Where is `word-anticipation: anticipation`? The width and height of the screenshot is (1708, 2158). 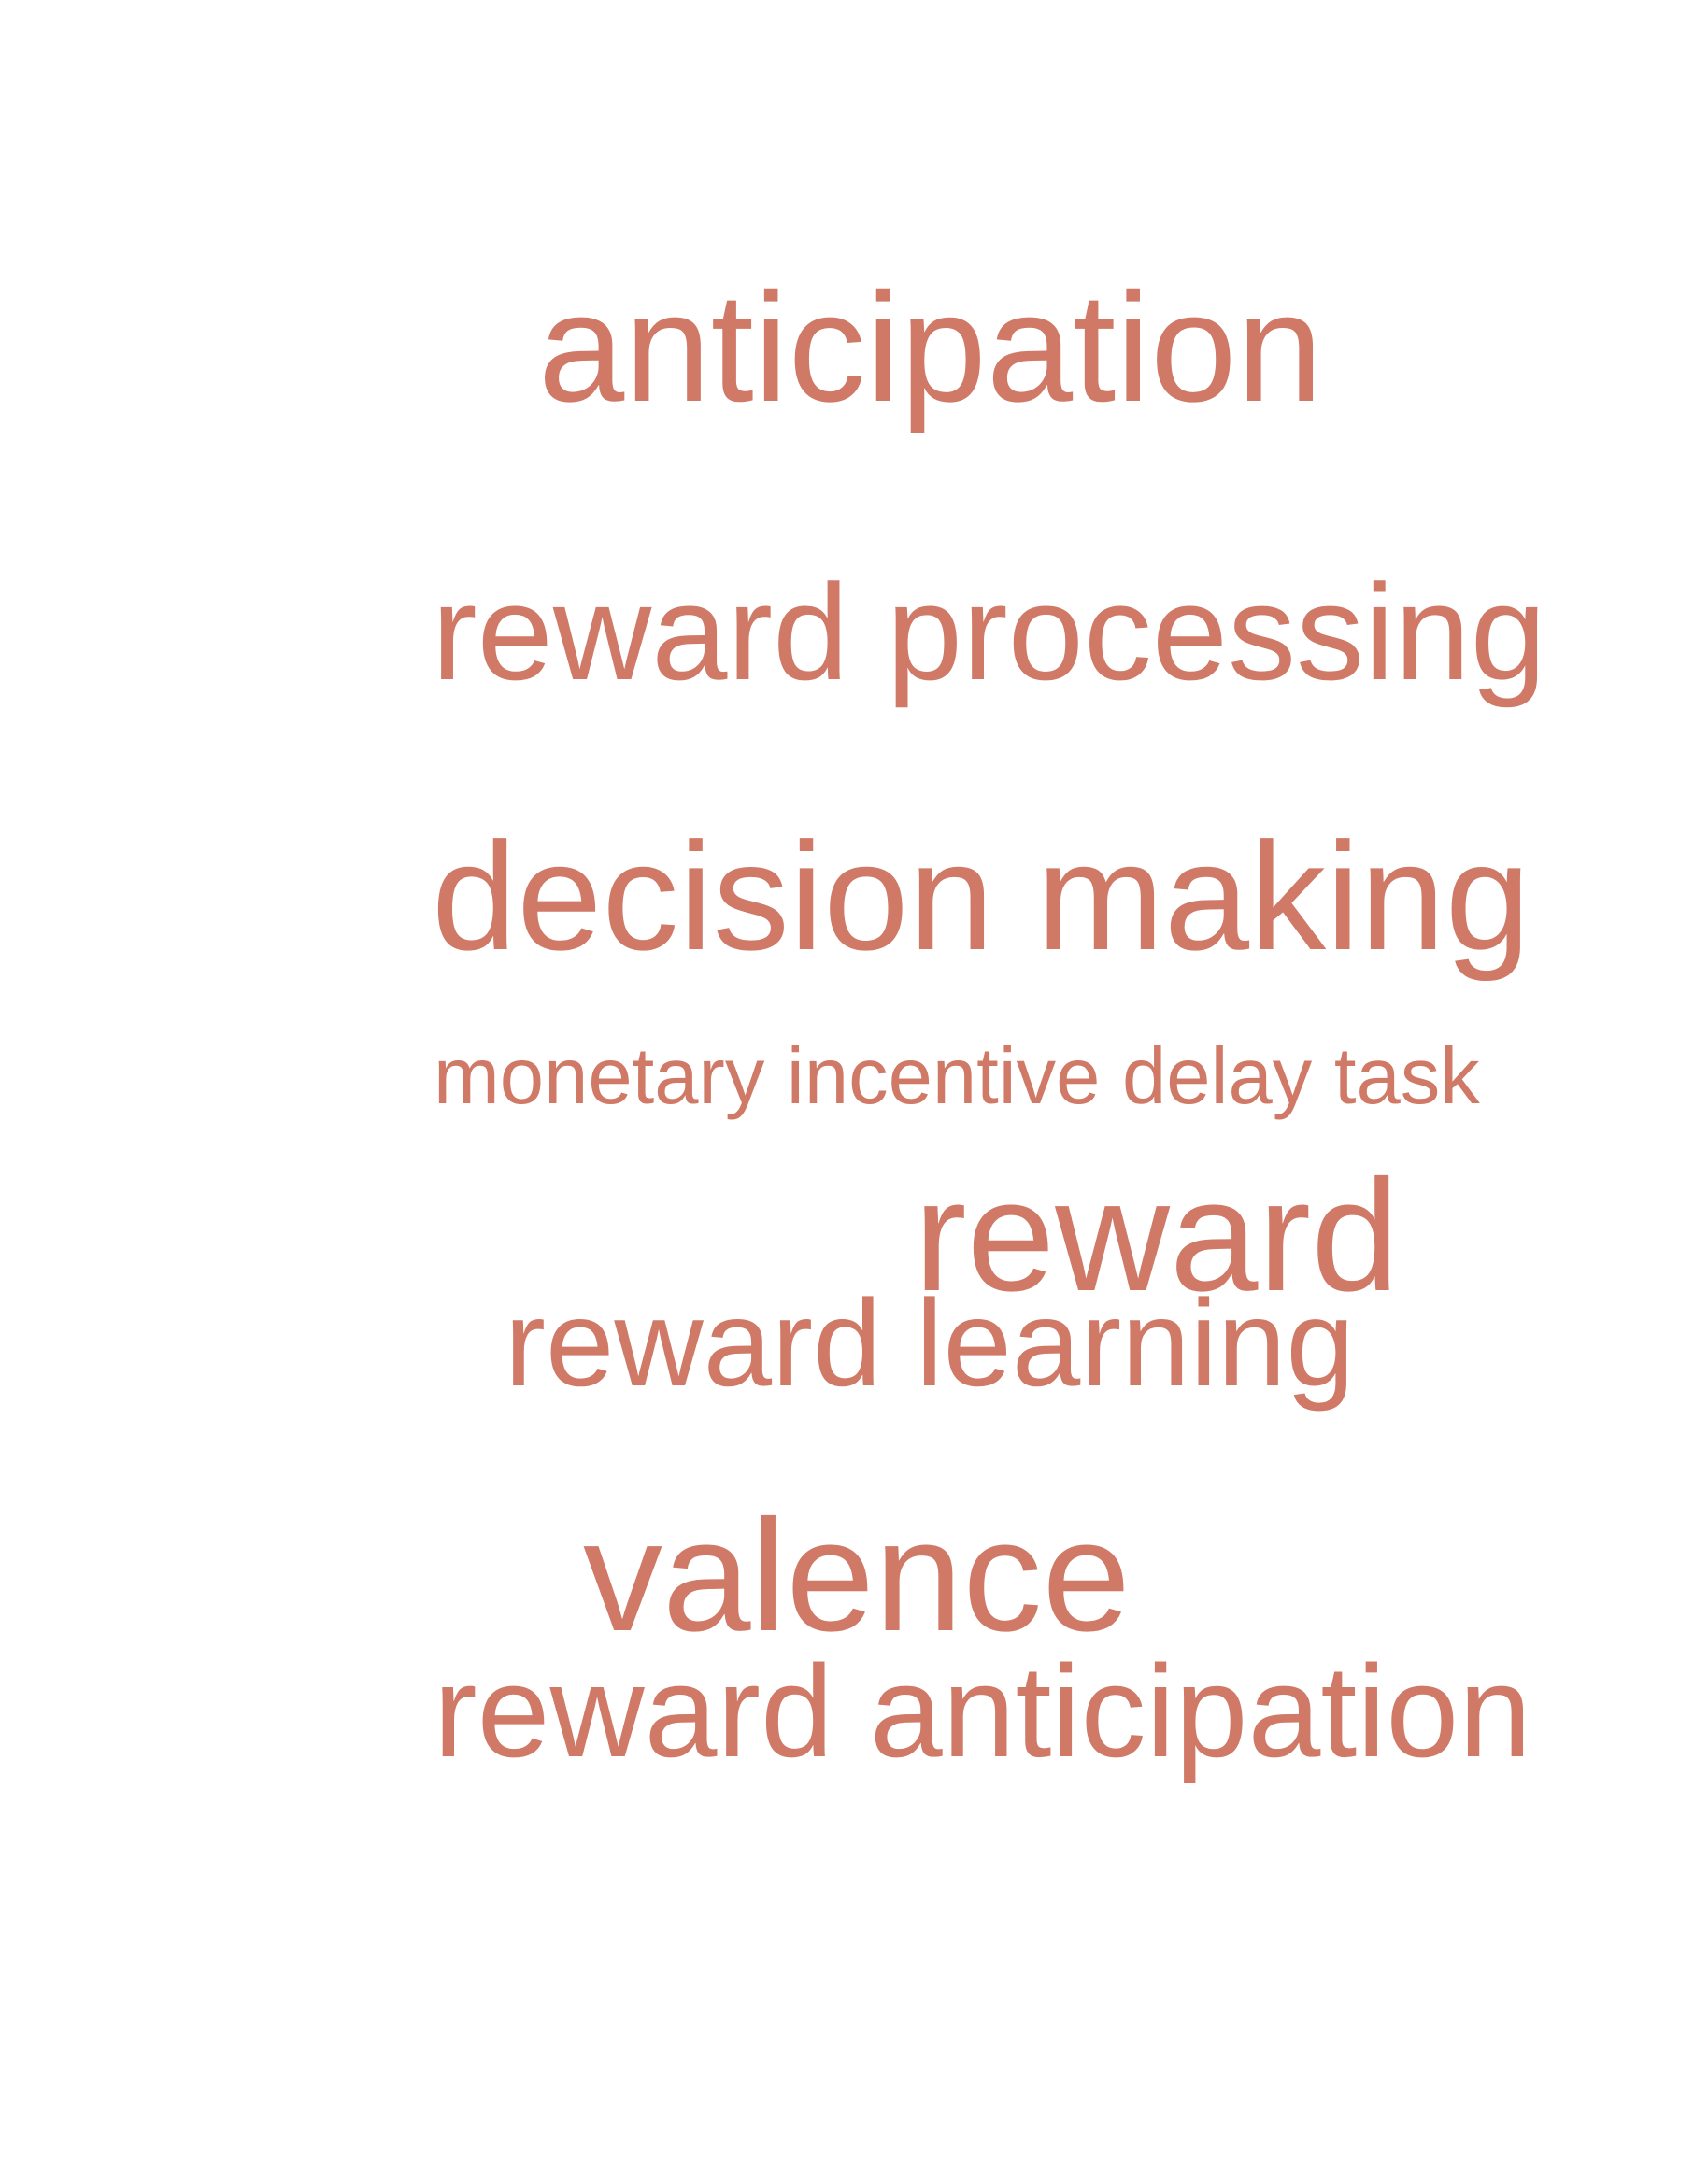 word-anticipation: anticipation is located at coordinates (930, 348).